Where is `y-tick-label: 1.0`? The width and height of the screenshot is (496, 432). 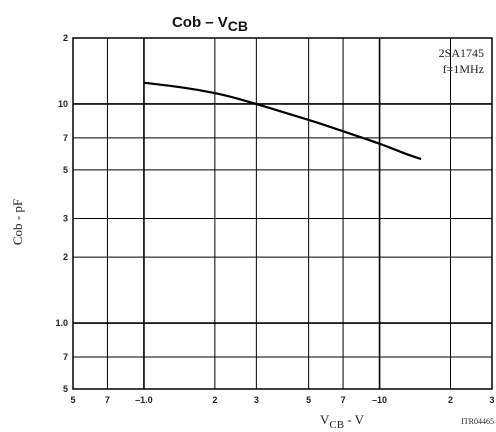 y-tick-label: 1.0 is located at coordinates (61, 323).